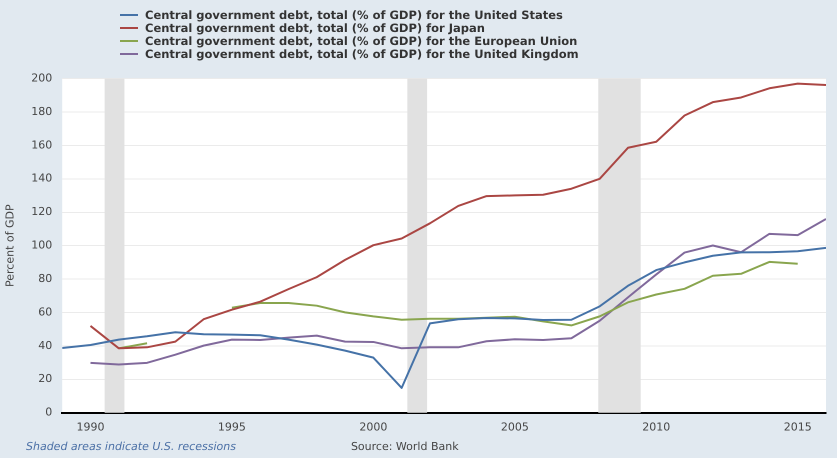  Describe the element at coordinates (90, 427) in the screenshot. I see `x-tick-label: 1990` at that location.